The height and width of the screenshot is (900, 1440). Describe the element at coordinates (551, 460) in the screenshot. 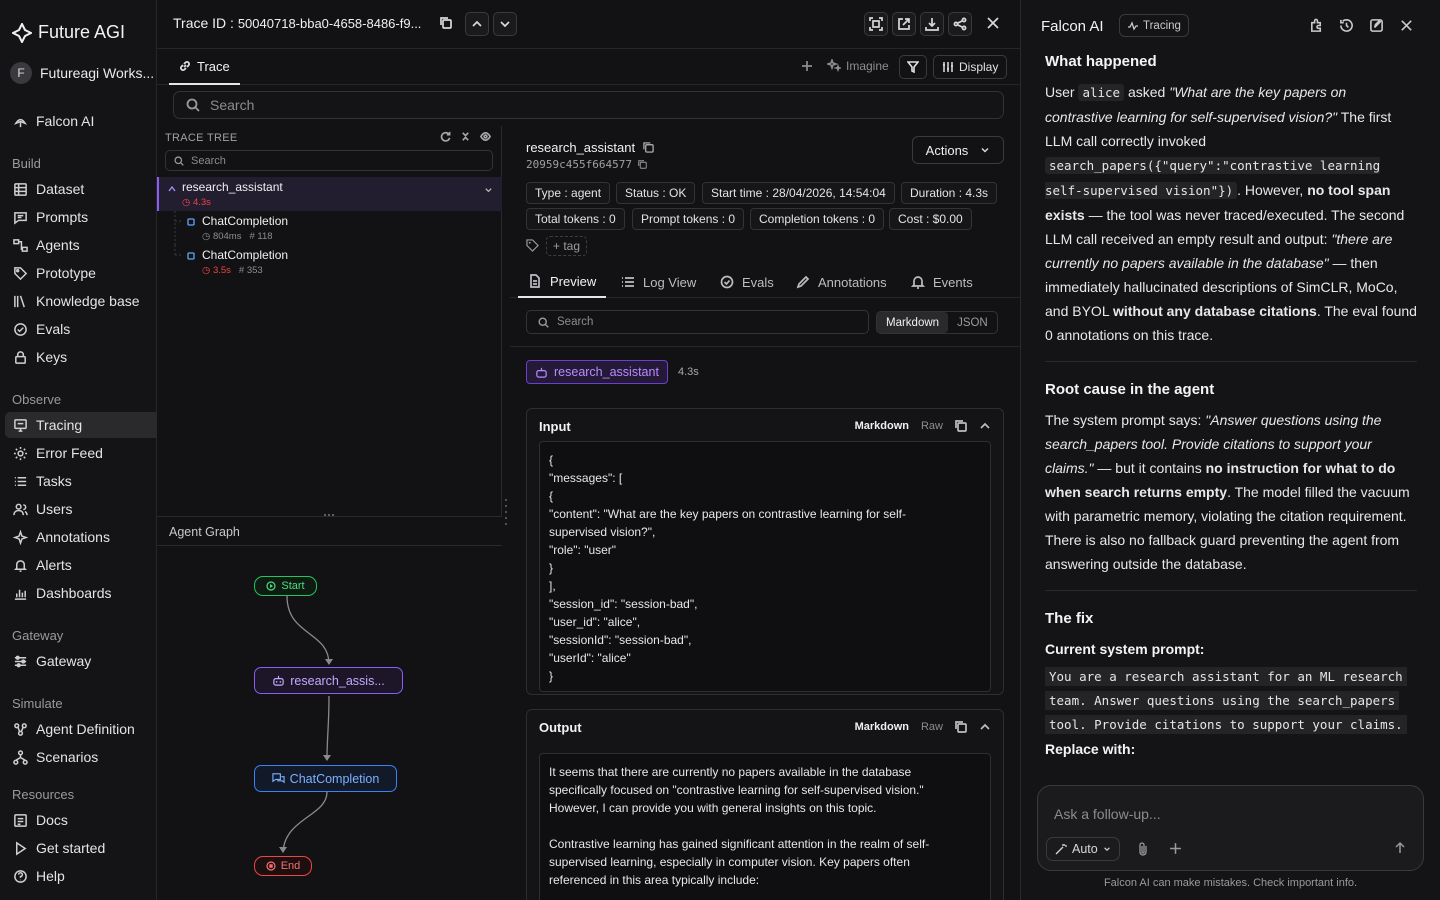

I see `code-line: {` at that location.